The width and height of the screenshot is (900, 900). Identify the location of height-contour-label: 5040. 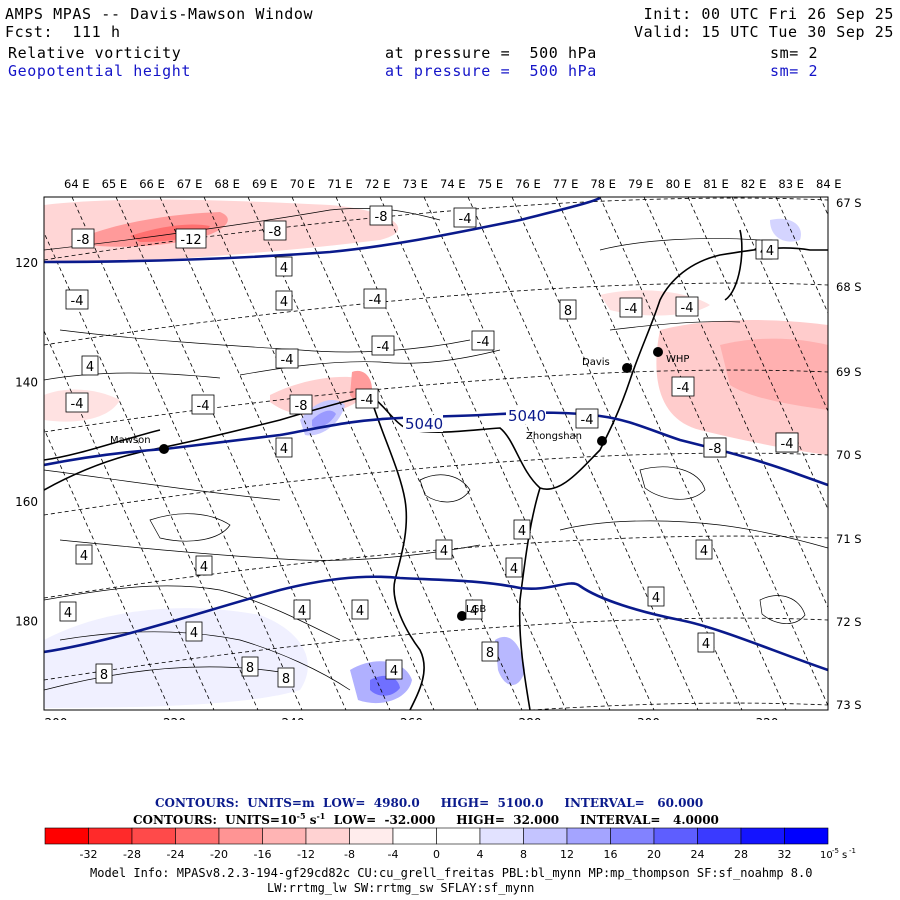
(527, 416).